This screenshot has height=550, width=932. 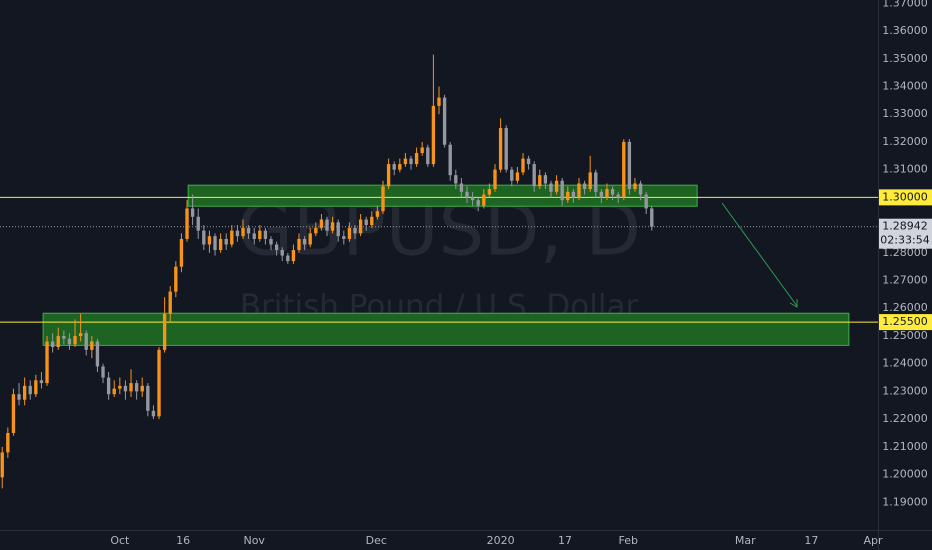 I want to click on last-price-box, so click(x=905, y=233).